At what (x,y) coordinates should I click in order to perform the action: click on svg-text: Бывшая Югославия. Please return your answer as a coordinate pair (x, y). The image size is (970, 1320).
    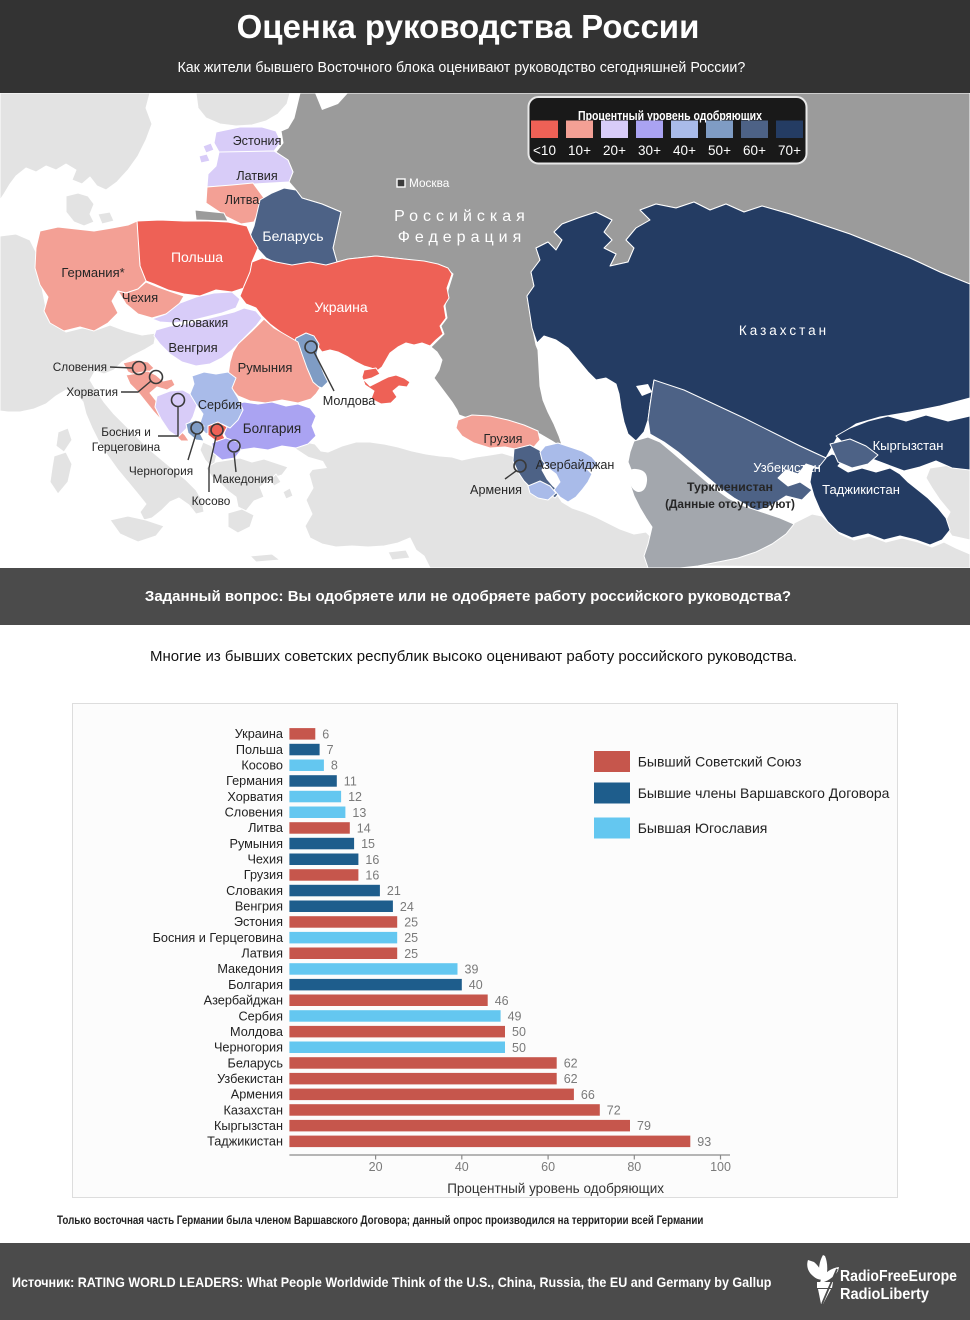
    Looking at the image, I should click on (703, 828).